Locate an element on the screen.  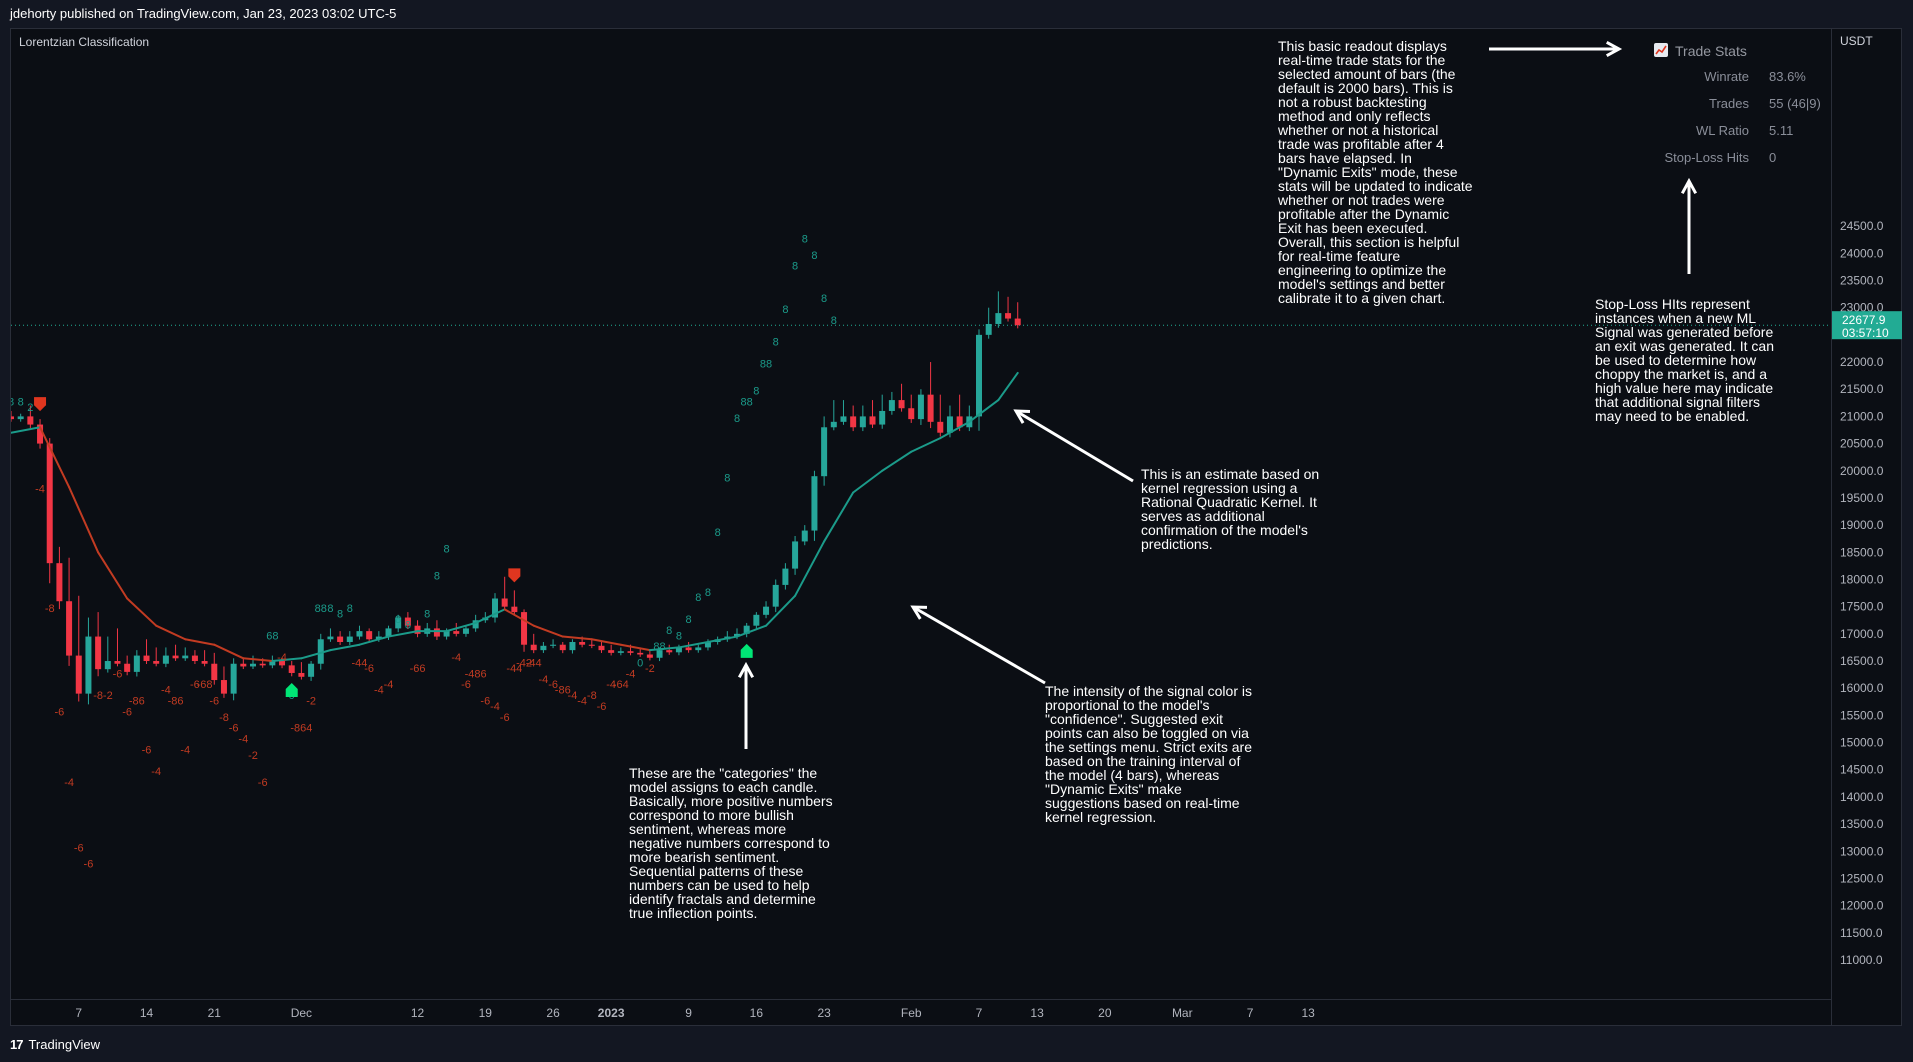
brand-name: TradingView is located at coordinates (64, 1044).